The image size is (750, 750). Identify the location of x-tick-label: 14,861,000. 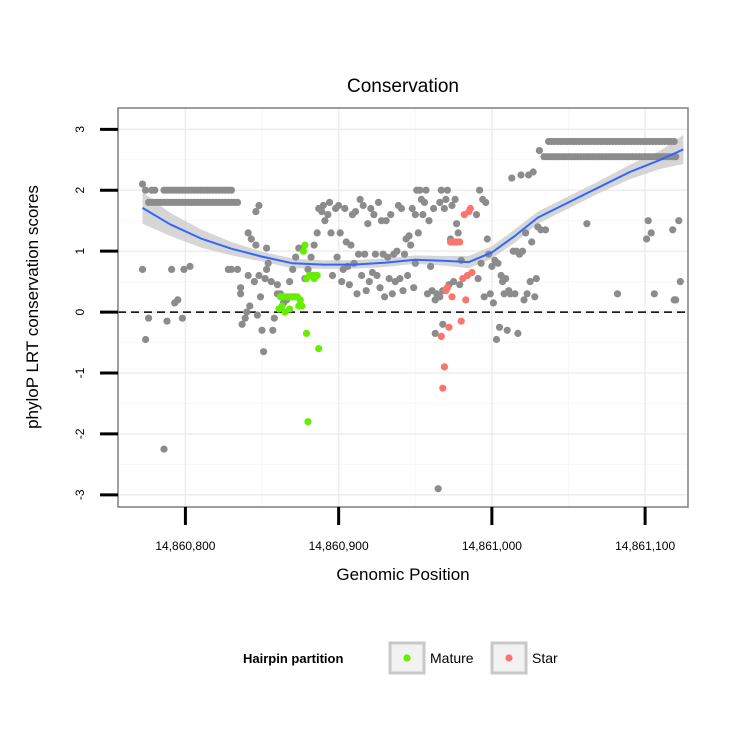
(492, 546).